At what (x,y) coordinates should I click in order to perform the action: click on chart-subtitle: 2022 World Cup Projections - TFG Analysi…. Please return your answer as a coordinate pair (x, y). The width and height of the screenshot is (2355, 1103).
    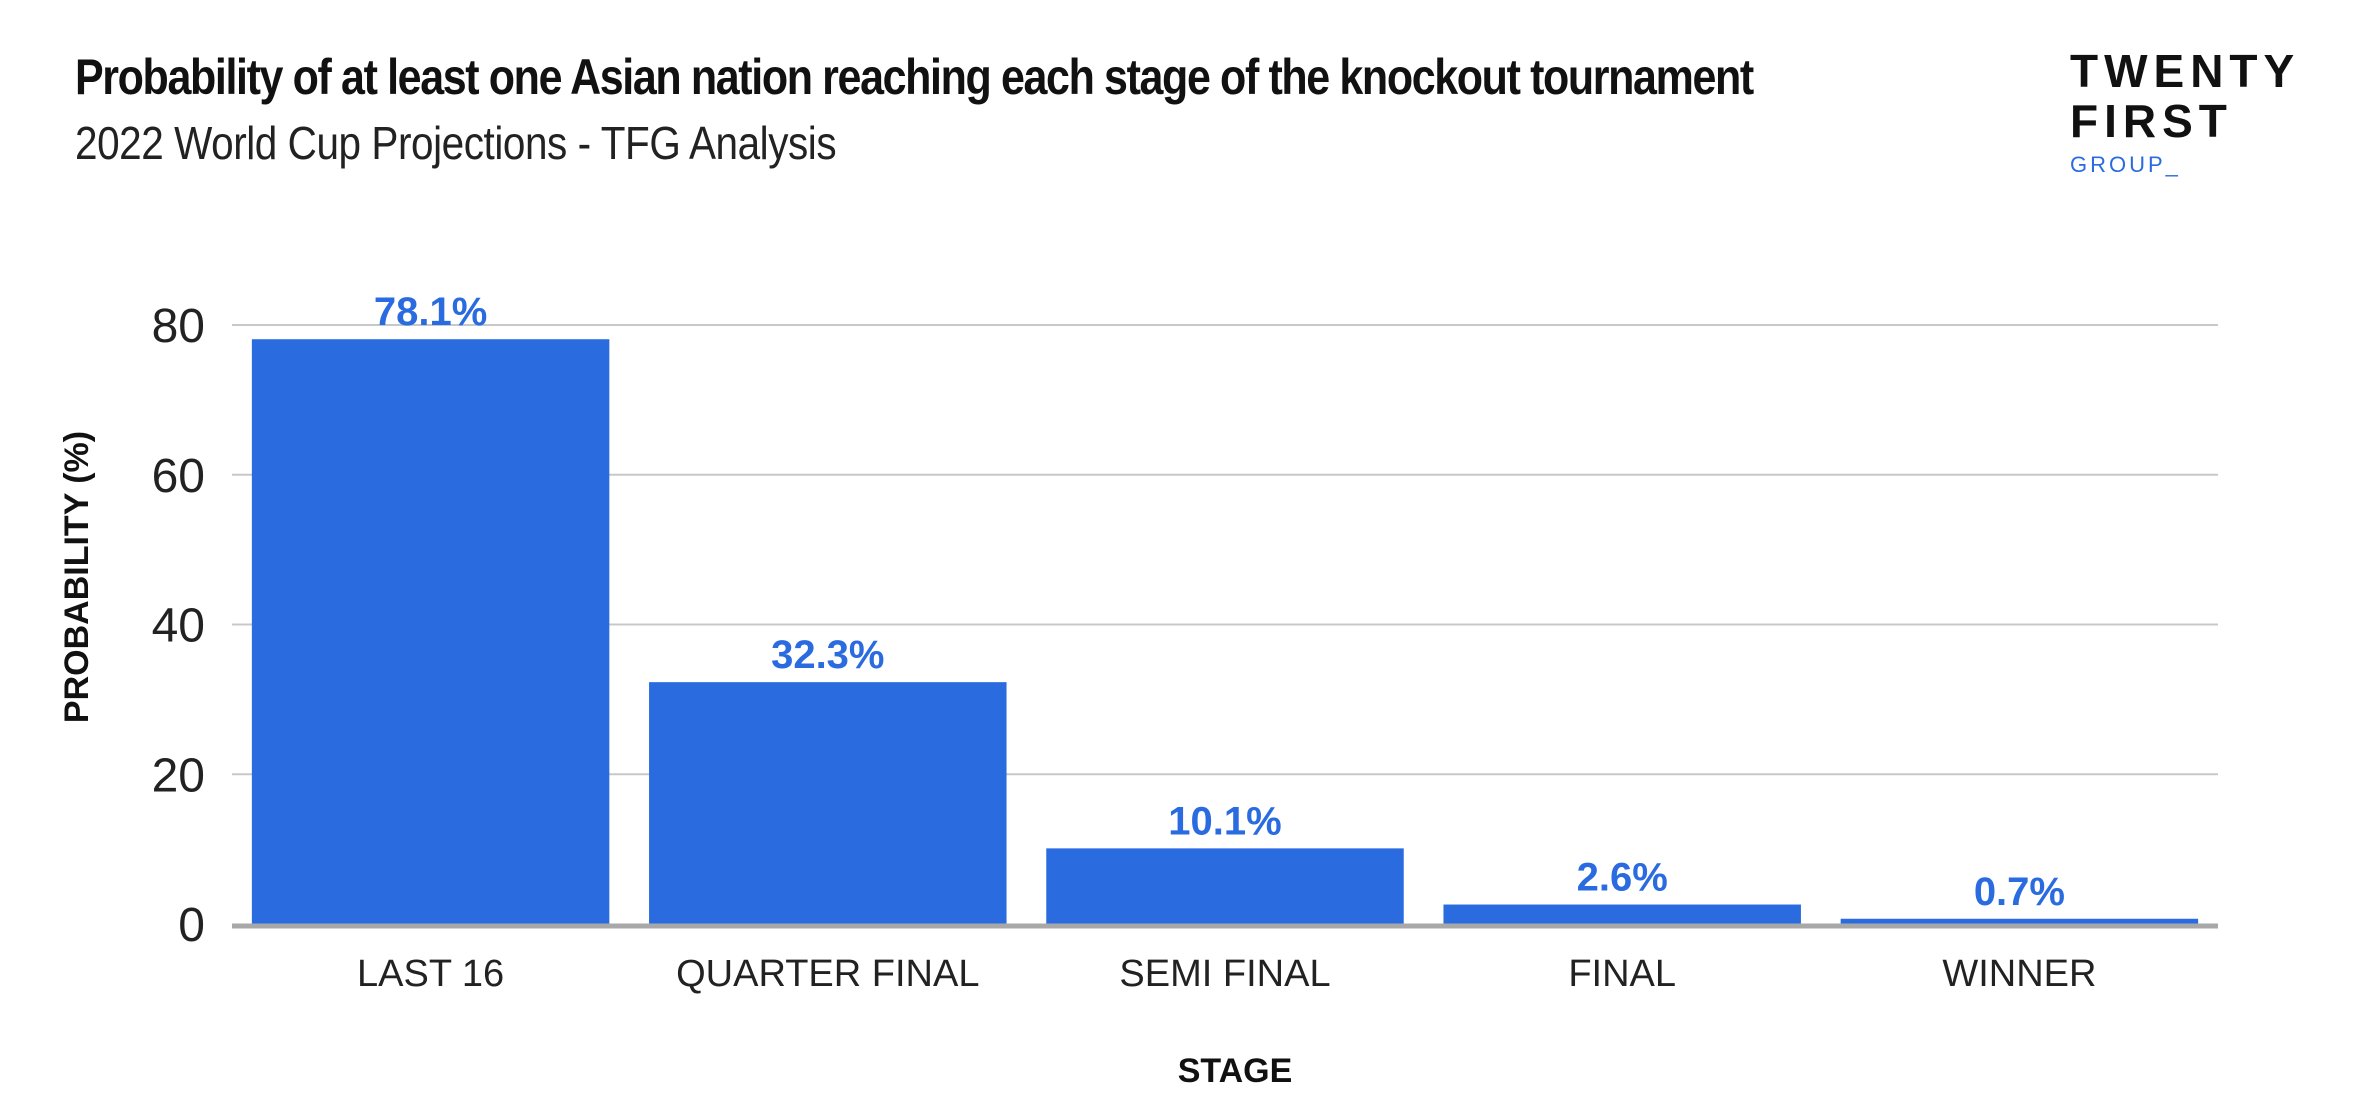
    Looking at the image, I should click on (456, 143).